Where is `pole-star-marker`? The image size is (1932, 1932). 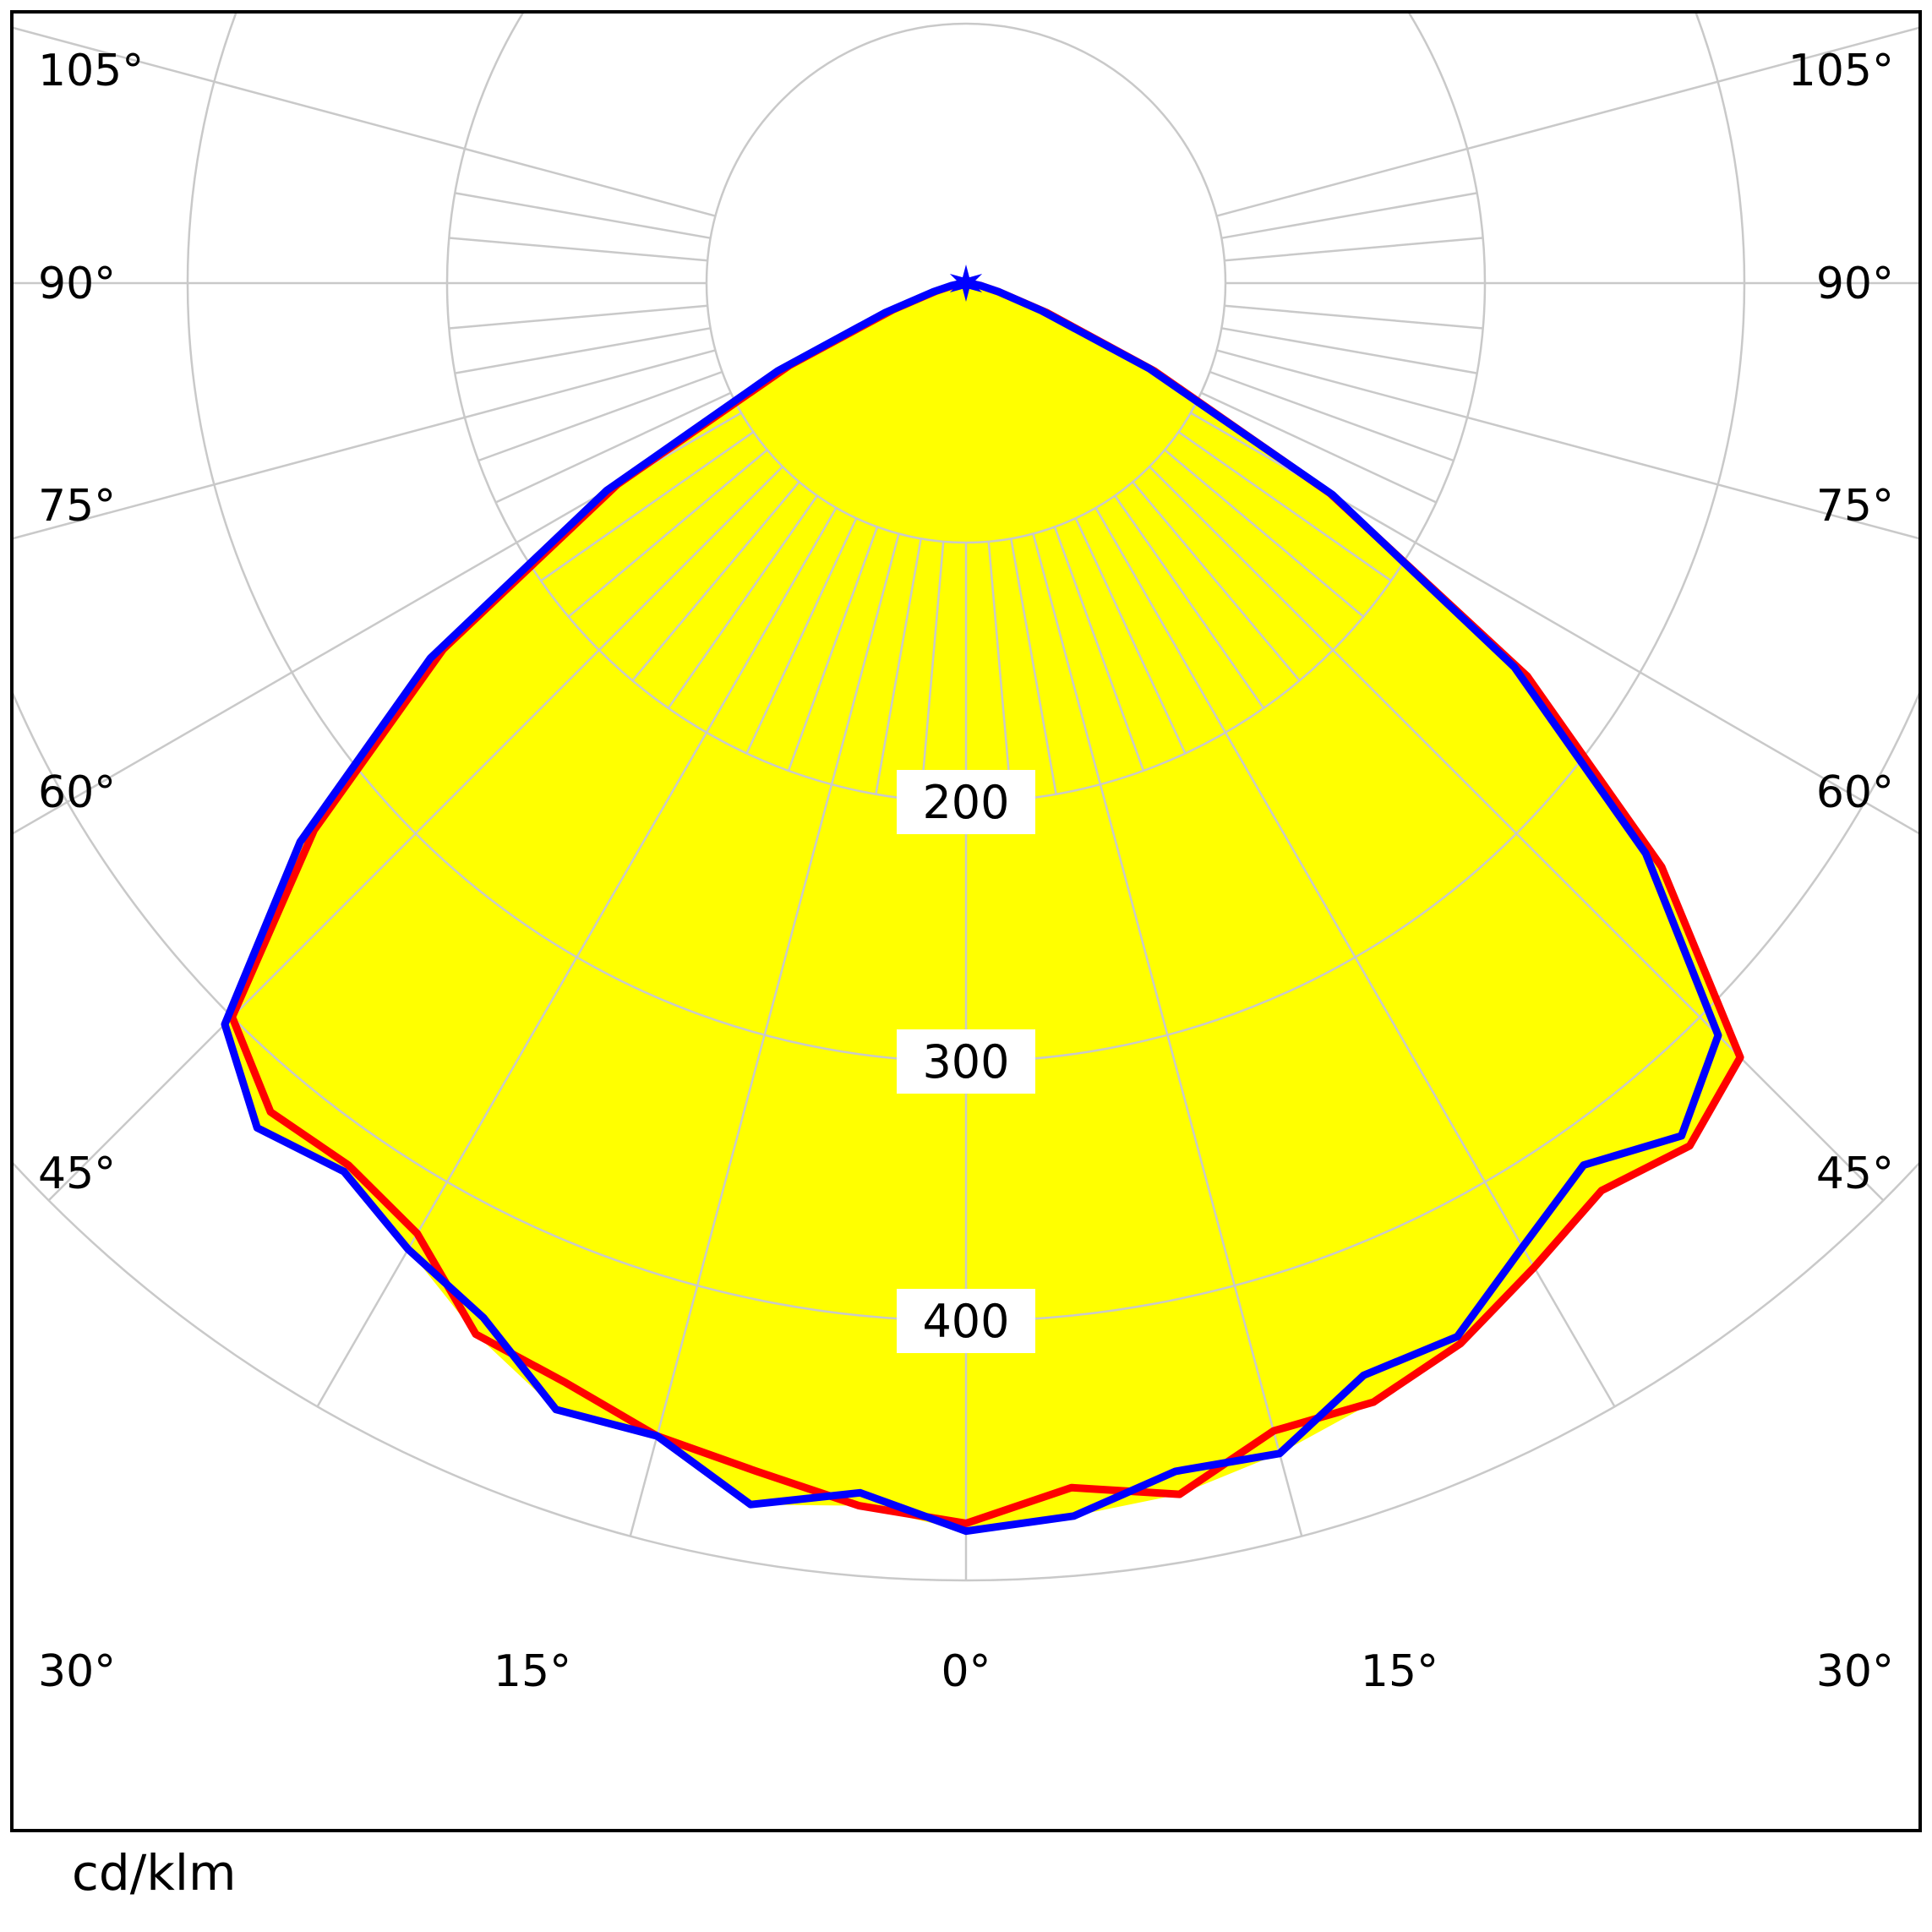 pole-star-marker is located at coordinates (966, 283).